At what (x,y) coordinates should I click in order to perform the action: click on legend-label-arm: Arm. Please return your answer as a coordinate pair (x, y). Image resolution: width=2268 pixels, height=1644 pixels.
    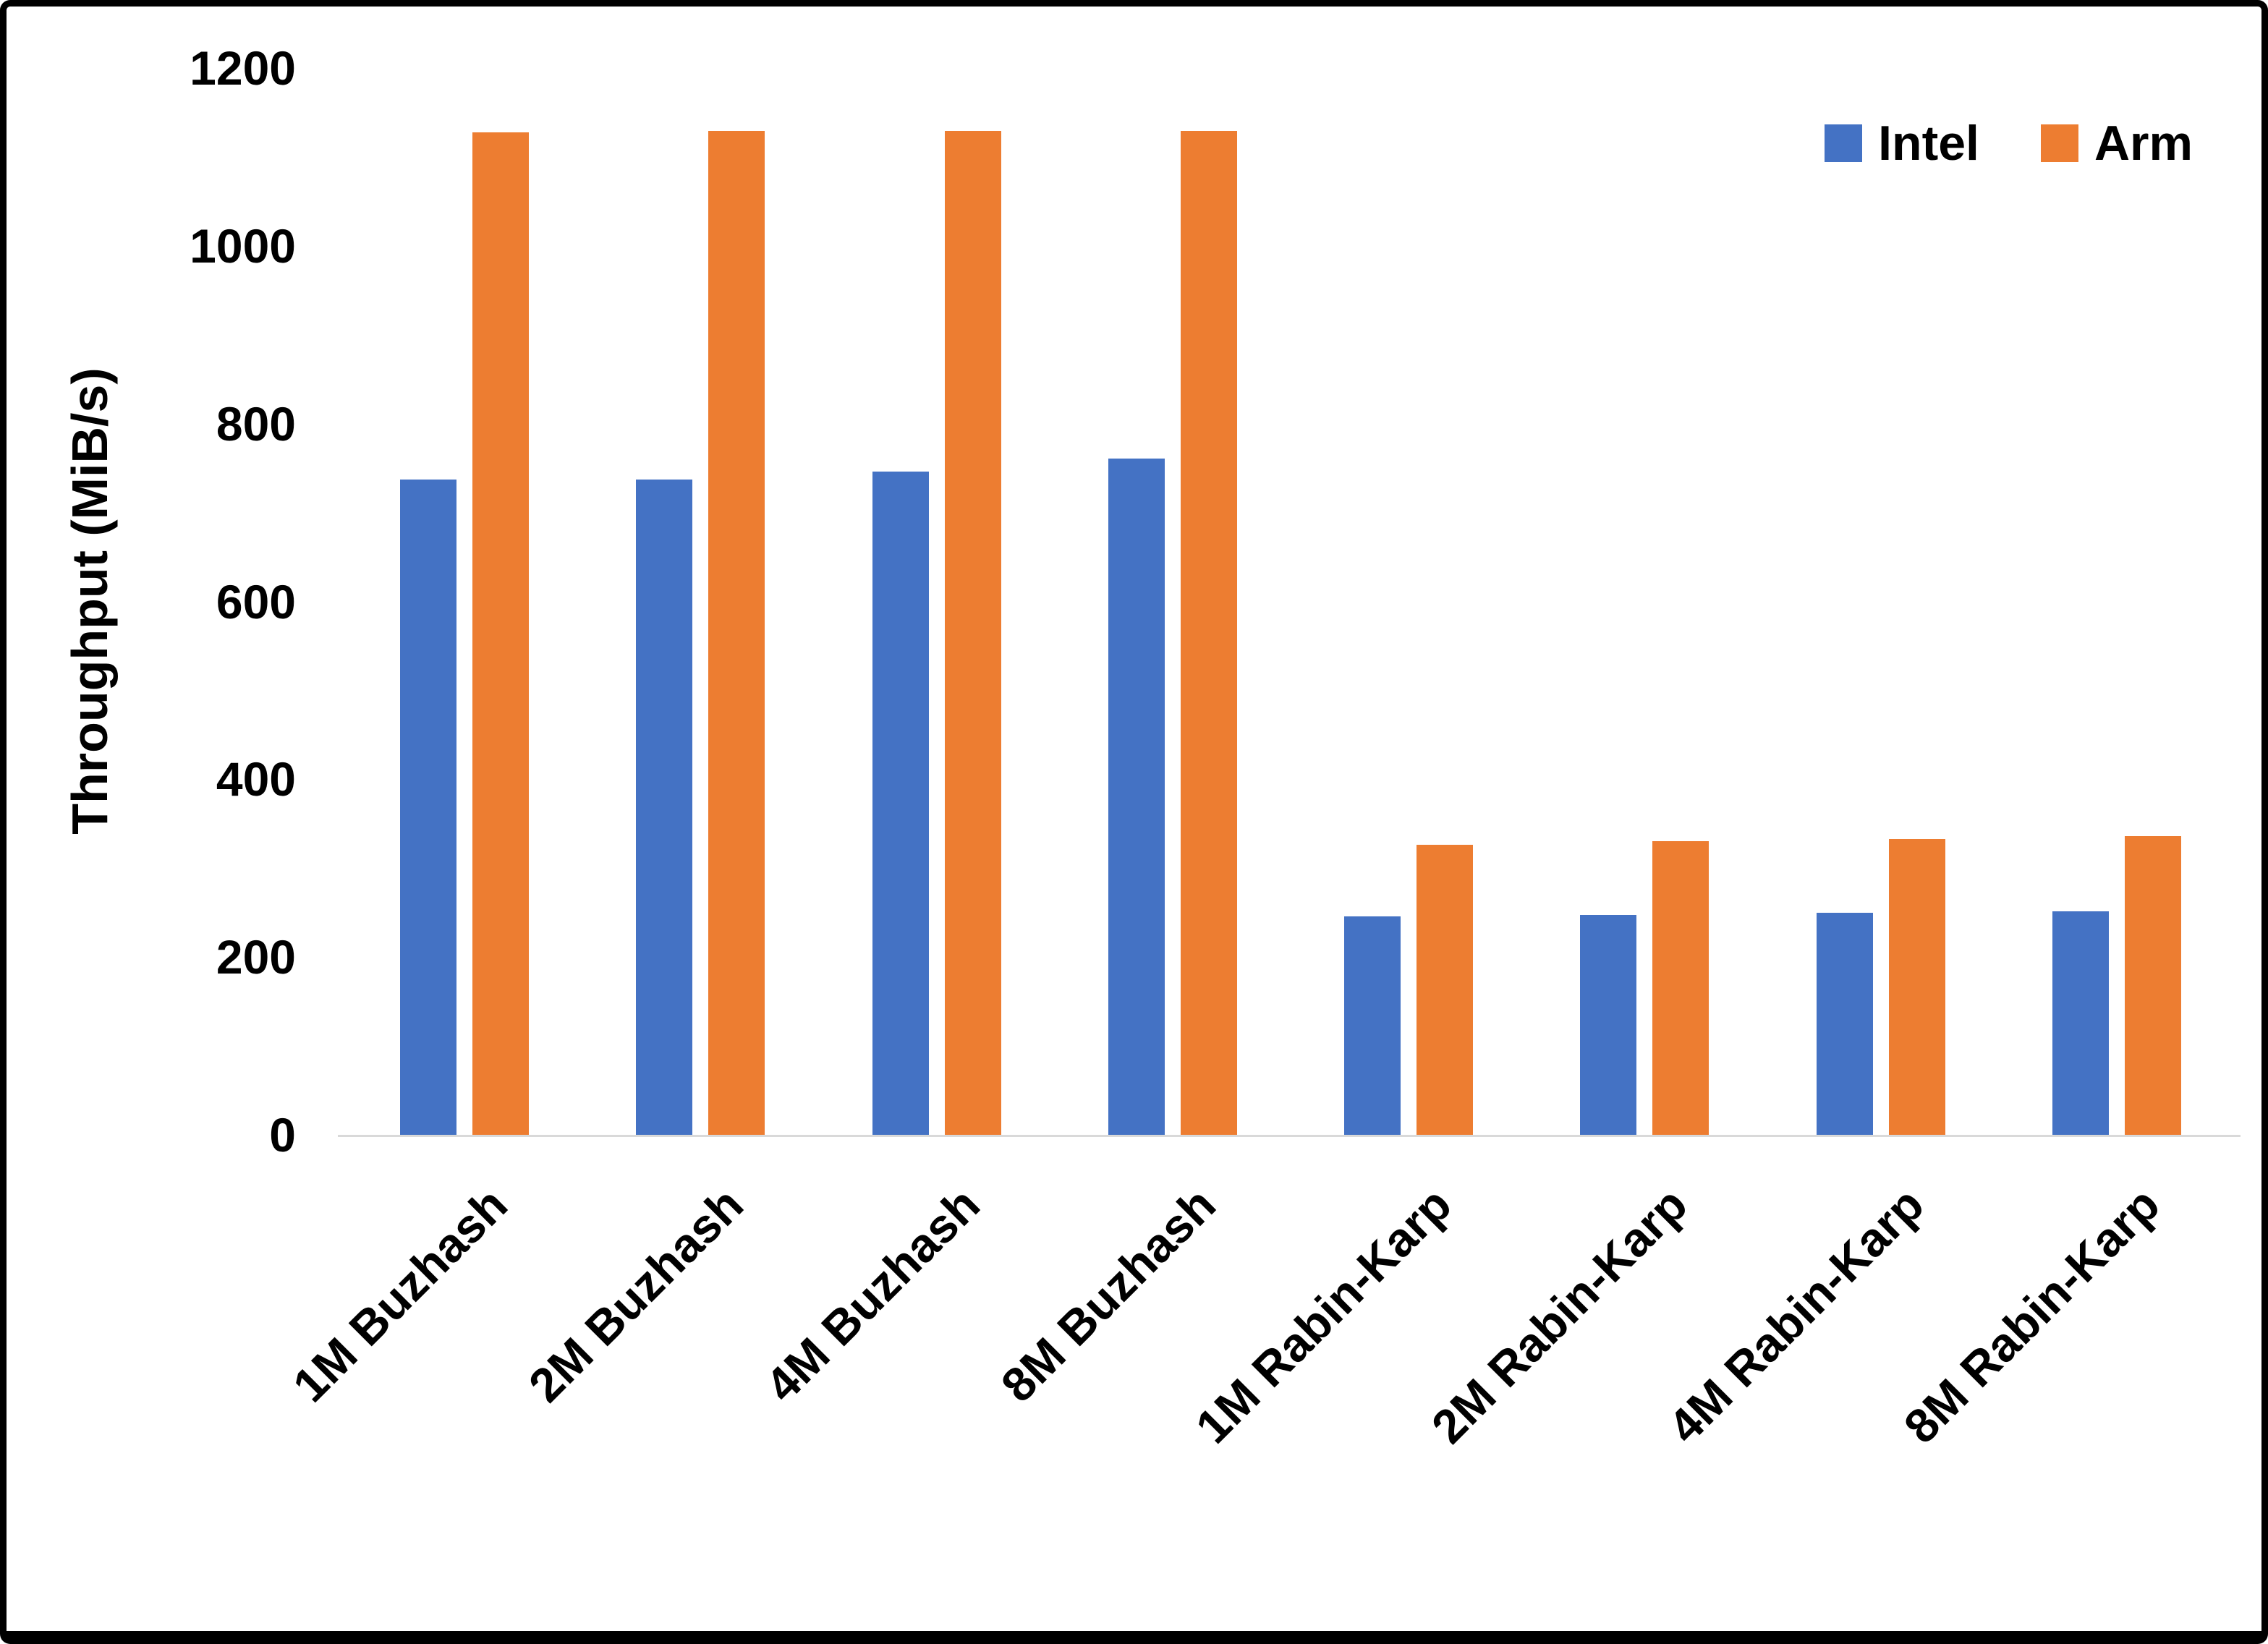
    Looking at the image, I should click on (2143, 143).